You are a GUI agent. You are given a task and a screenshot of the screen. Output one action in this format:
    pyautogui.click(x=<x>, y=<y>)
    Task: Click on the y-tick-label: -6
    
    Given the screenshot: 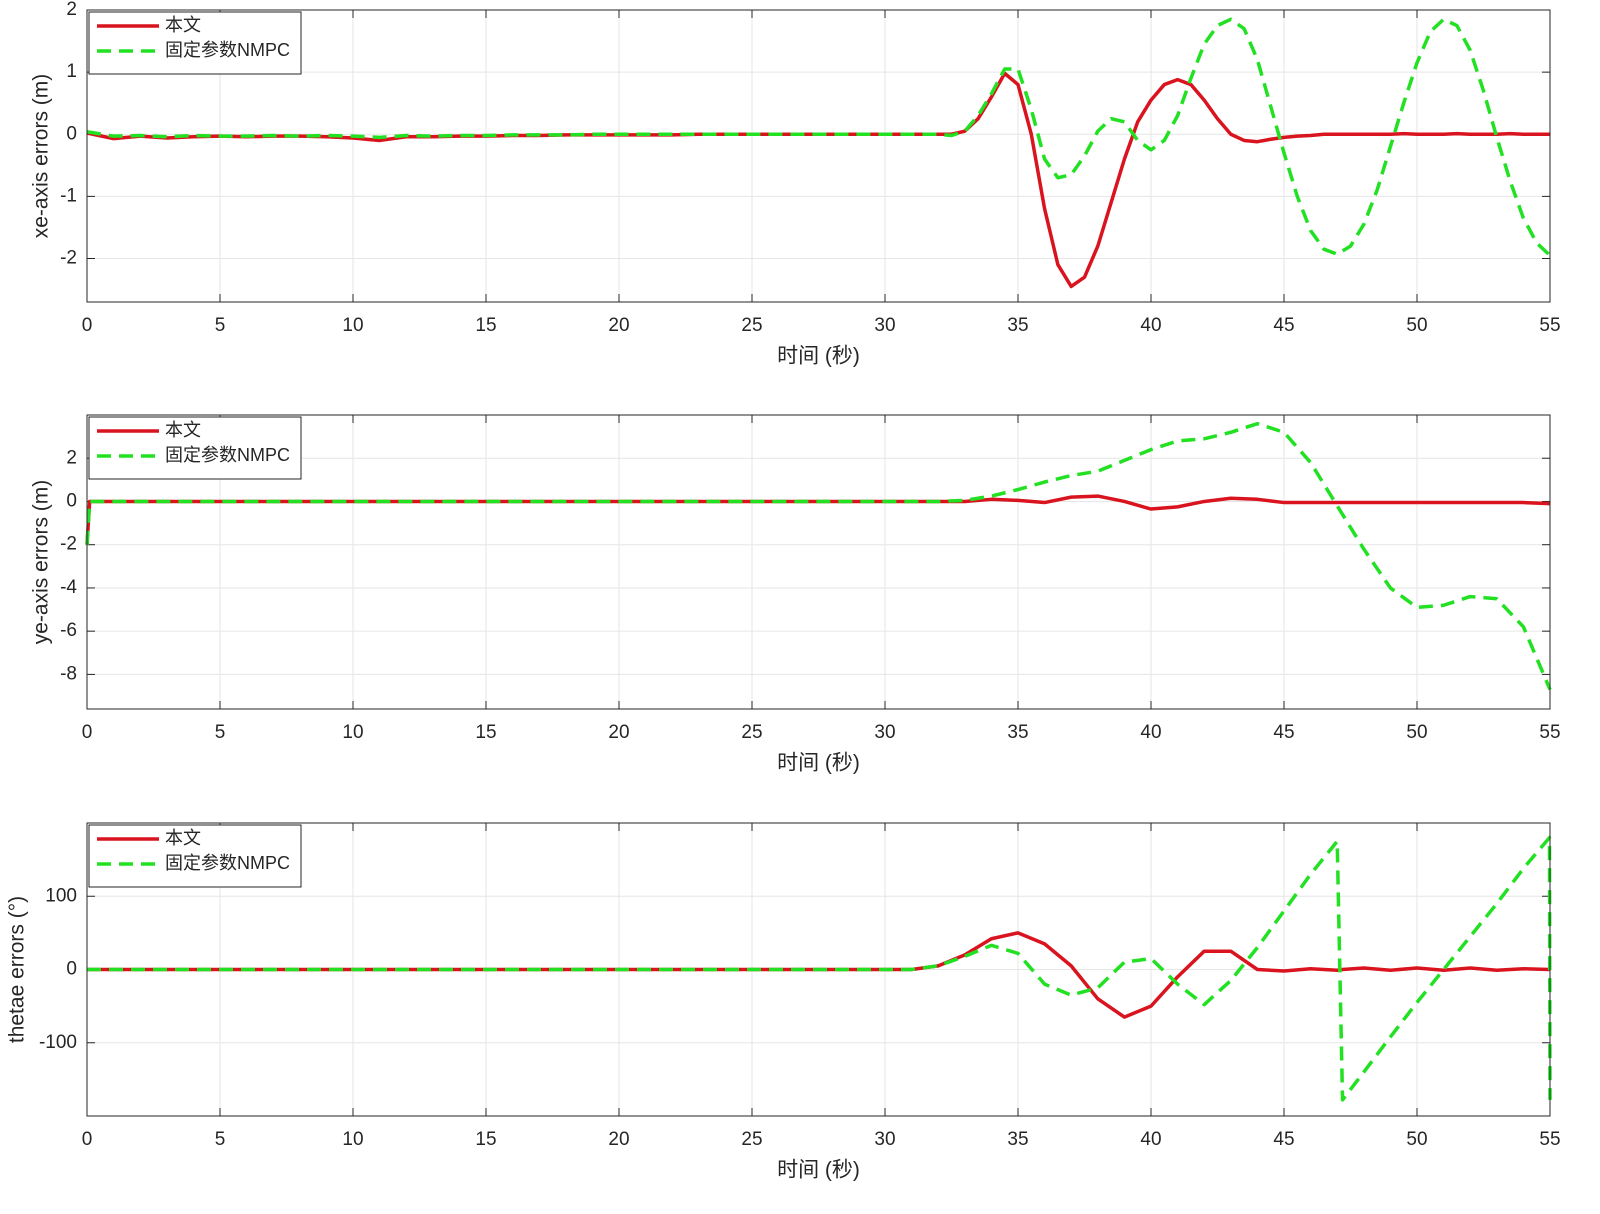 What is the action you would take?
    pyautogui.click(x=68, y=630)
    